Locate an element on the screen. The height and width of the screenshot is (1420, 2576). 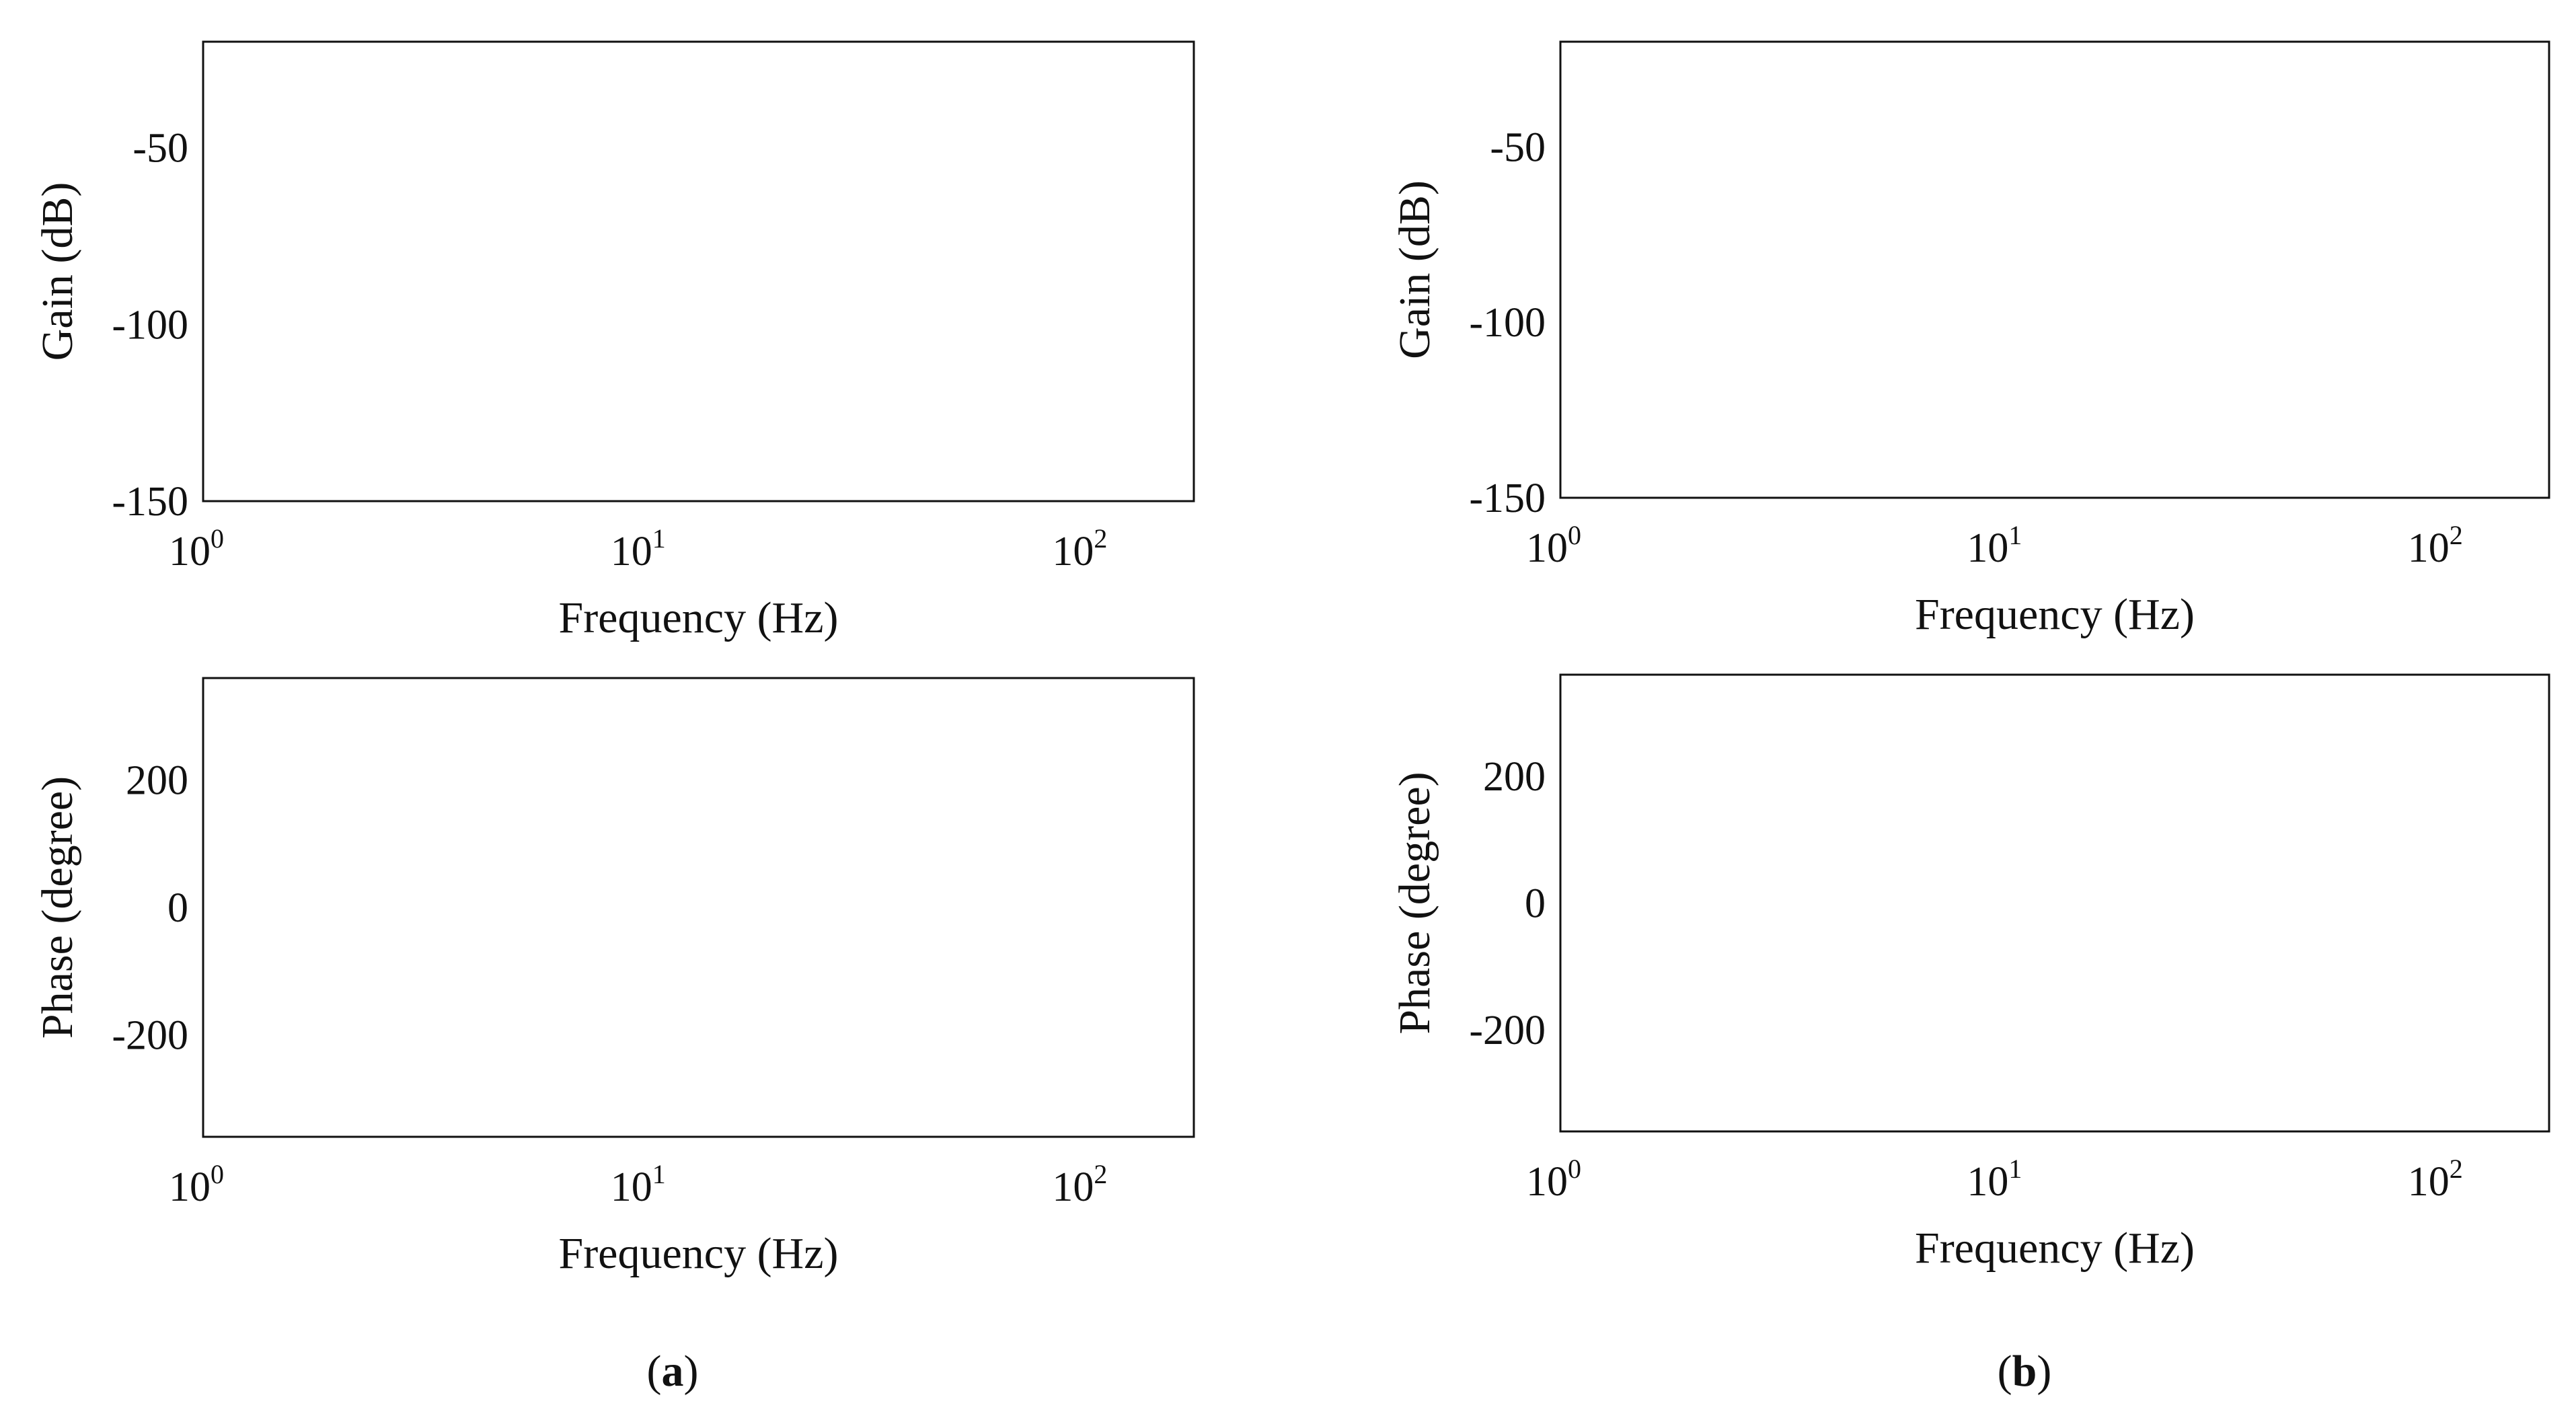
panel-label-a: (a) is located at coordinates (673, 1371).